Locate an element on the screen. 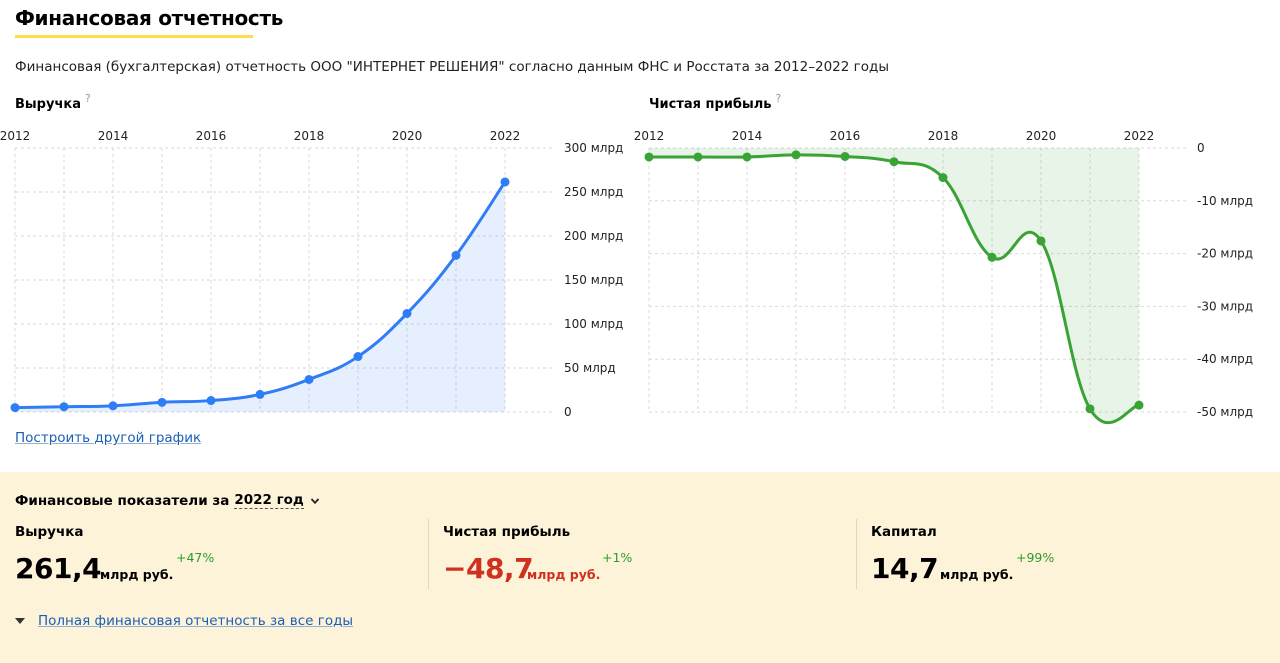 The width and height of the screenshot is (1280, 663). year-selector: 2022 год is located at coordinates (269, 500).